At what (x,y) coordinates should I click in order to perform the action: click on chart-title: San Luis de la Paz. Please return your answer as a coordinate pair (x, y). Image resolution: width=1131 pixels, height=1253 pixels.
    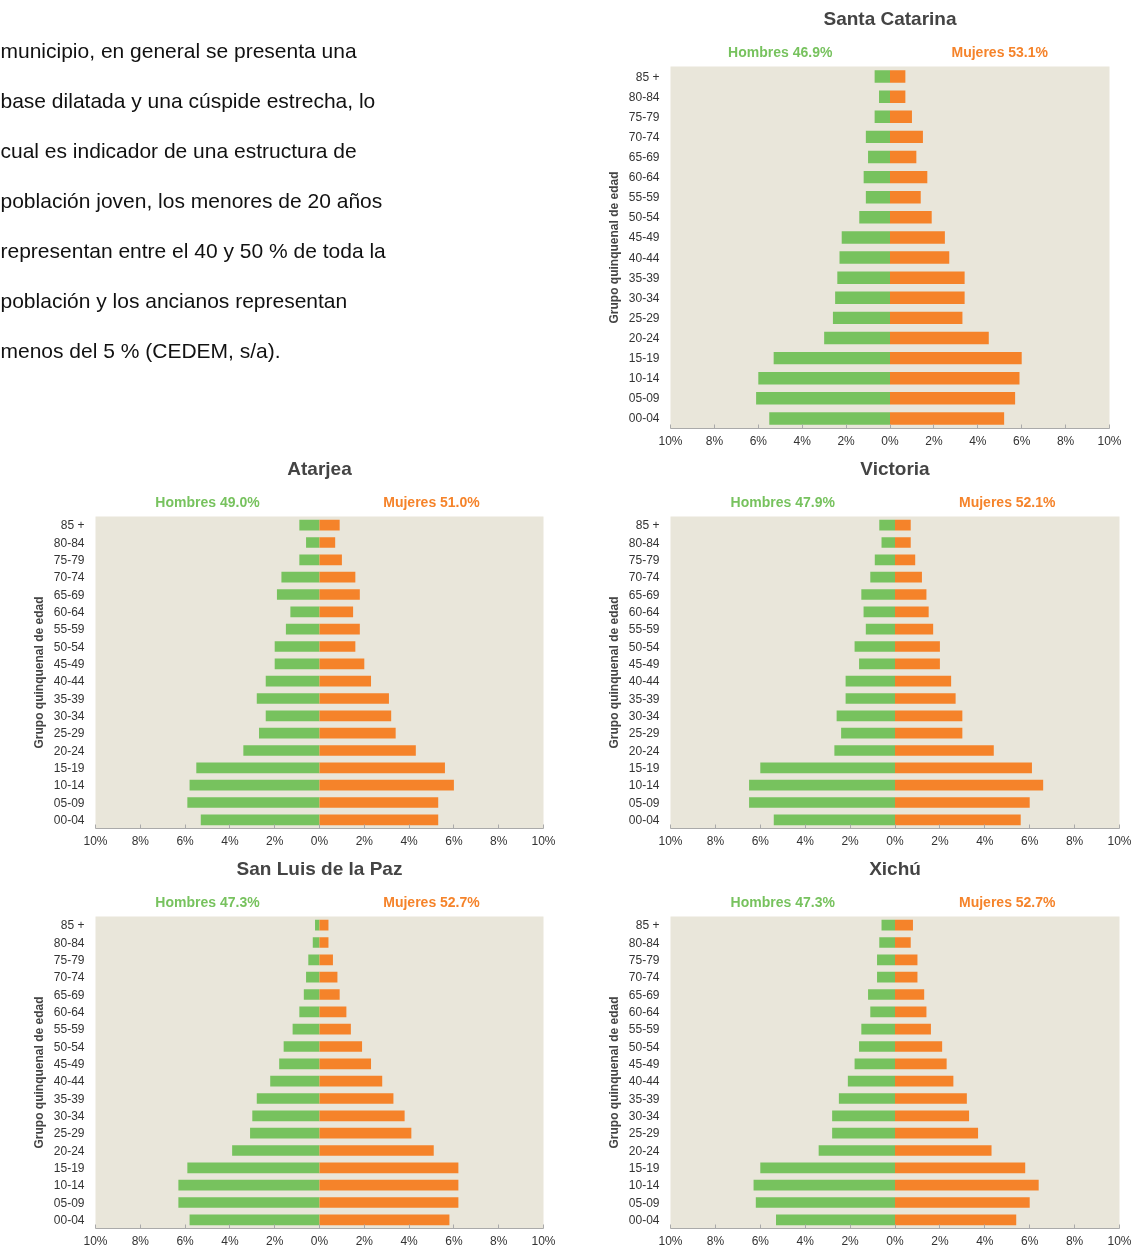
    Looking at the image, I should click on (319, 868).